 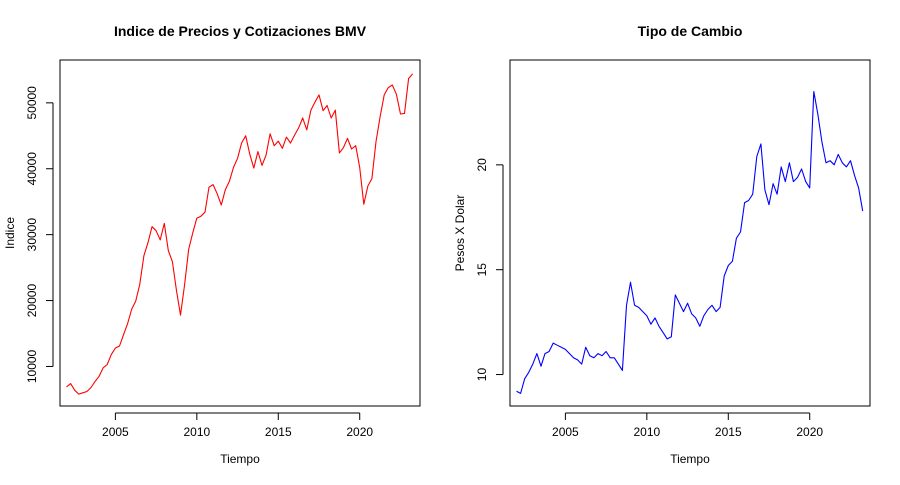 I want to click on y-axis-title: Pesos X Dolar, so click(x=460, y=233).